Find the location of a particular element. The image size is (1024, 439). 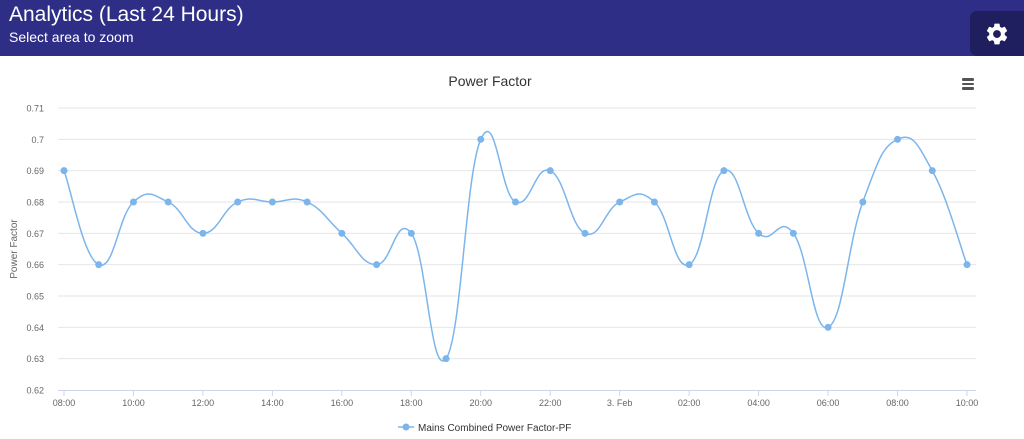

y-tick-label: 0.67 is located at coordinates (35, 234).